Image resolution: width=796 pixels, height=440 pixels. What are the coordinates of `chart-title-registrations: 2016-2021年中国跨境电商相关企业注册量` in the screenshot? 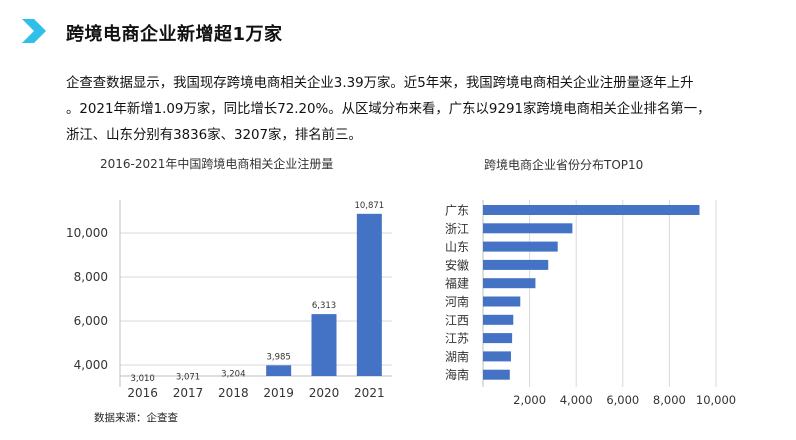 It's located at (217, 164).